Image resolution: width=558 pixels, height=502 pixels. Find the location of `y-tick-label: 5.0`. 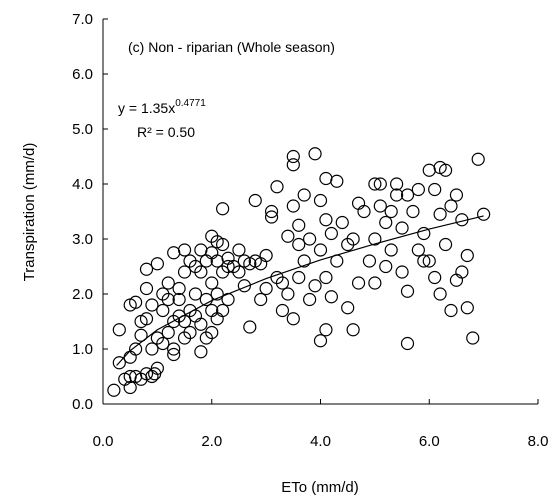

y-tick-label: 5.0 is located at coordinates (82, 129).